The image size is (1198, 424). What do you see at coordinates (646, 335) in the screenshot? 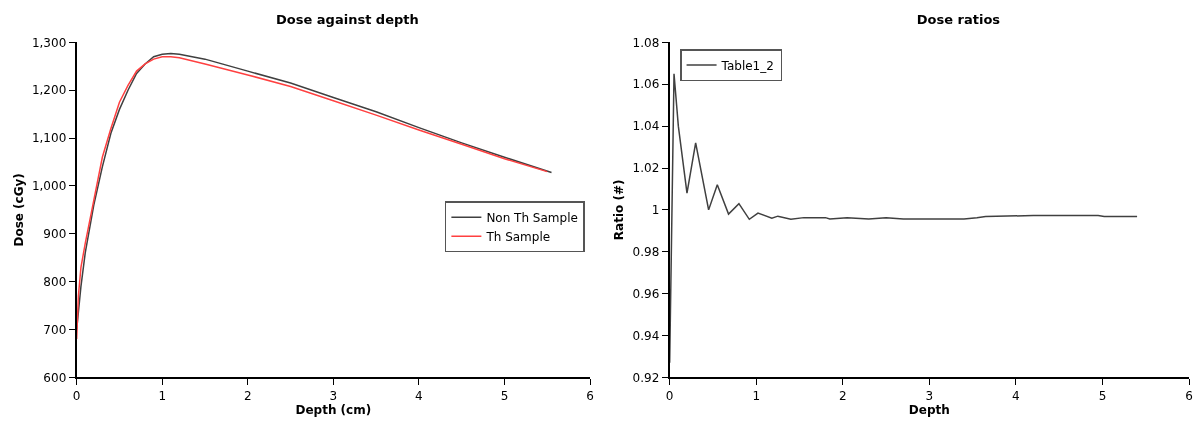
I see `y-tick-label: 0.94` at bounding box center [646, 335].